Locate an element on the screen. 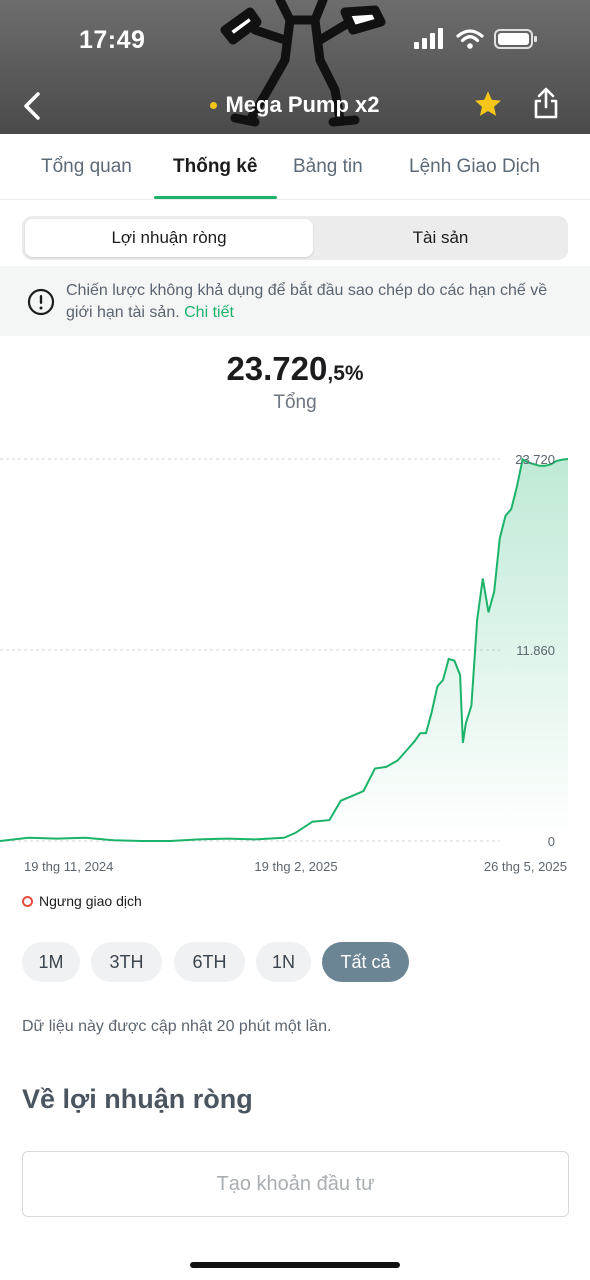  y-tick-label: 11.860 is located at coordinates (535, 650).